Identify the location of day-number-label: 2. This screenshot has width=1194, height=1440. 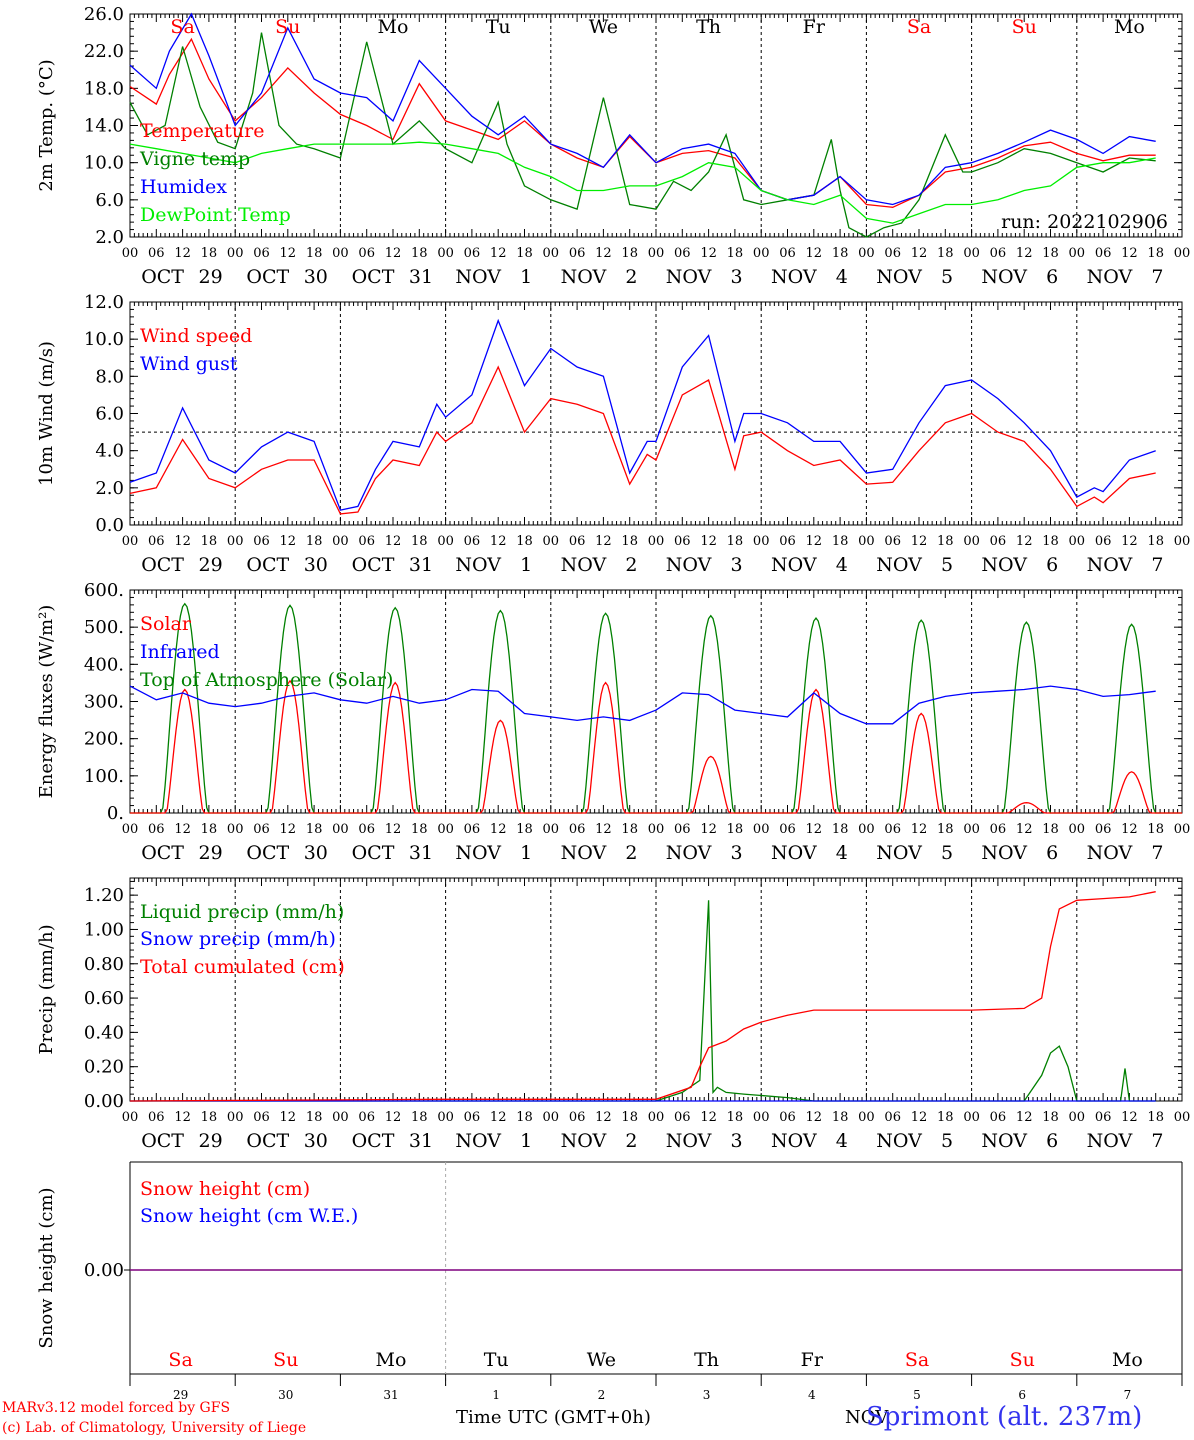
(602, 1395).